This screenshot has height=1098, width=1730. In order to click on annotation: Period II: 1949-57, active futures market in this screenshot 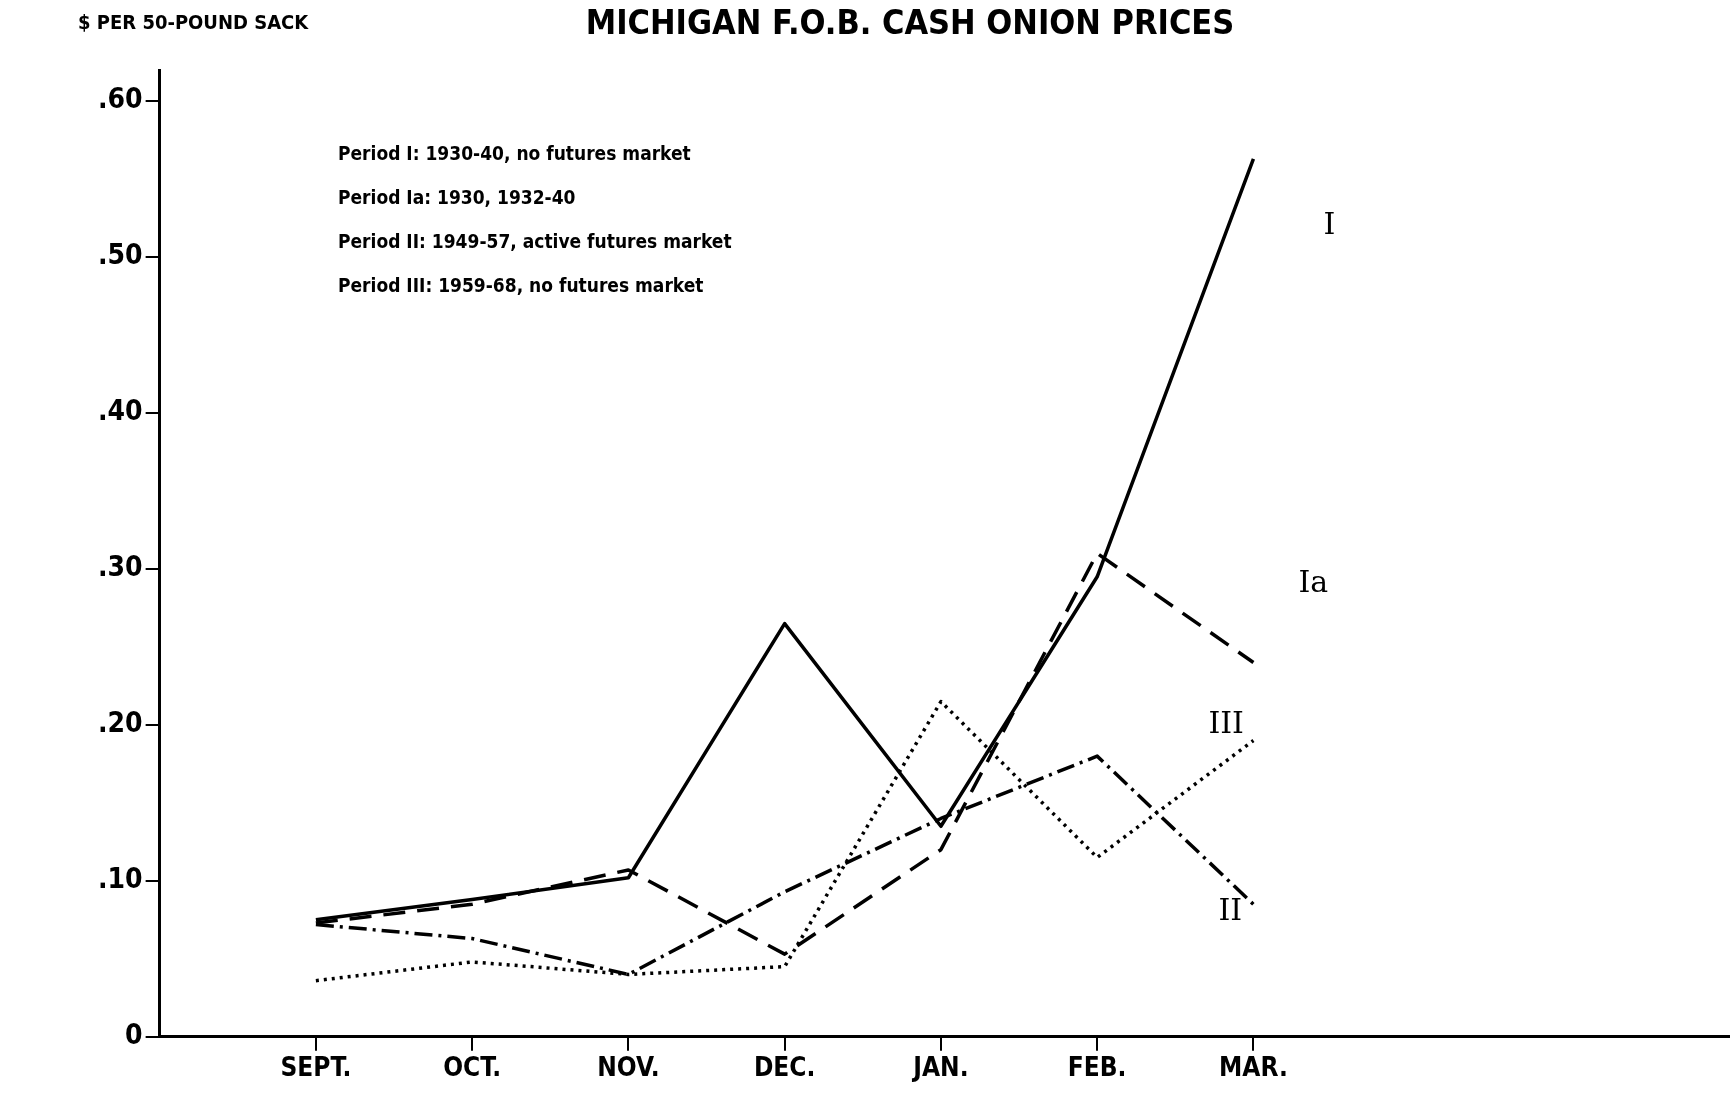, I will do `click(535, 240)`.